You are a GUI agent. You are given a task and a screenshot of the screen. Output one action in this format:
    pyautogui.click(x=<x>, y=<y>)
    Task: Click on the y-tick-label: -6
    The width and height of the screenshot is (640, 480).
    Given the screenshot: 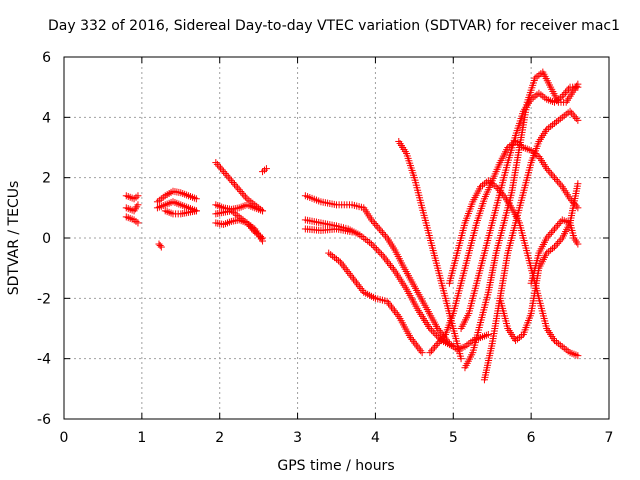 What is the action you would take?
    pyautogui.click(x=44, y=420)
    